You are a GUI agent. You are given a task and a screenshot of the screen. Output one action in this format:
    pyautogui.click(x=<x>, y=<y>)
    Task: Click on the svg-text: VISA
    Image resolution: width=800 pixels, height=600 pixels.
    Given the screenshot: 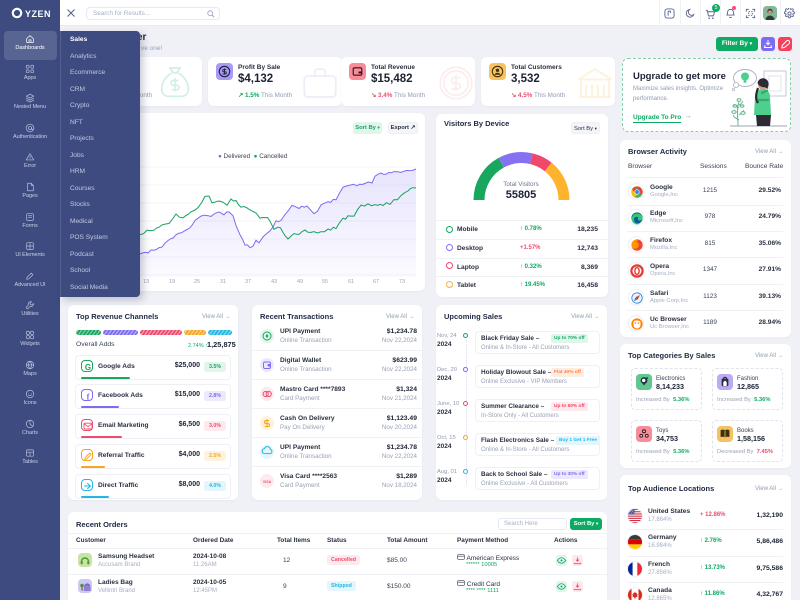 What is the action you would take?
    pyautogui.click(x=267, y=482)
    